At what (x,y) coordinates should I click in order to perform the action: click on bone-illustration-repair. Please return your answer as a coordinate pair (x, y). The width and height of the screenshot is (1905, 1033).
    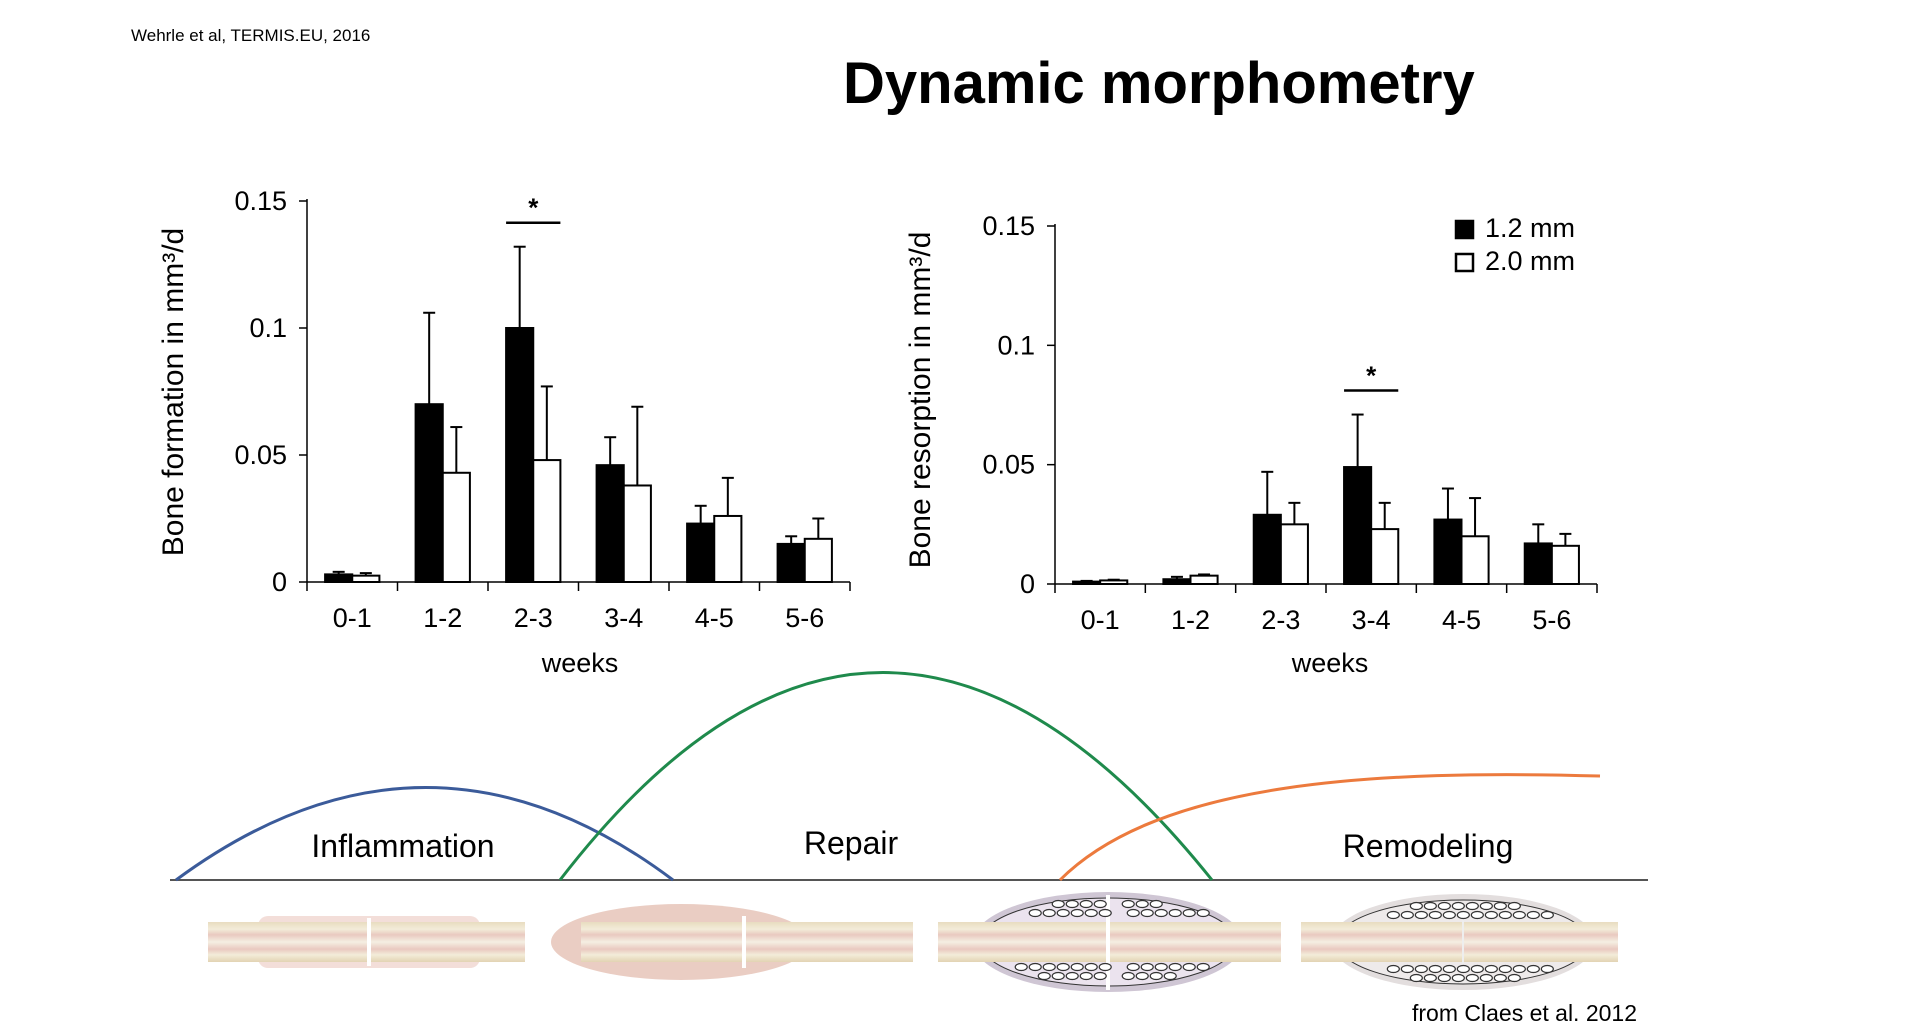
    Looking at the image, I should click on (732, 942).